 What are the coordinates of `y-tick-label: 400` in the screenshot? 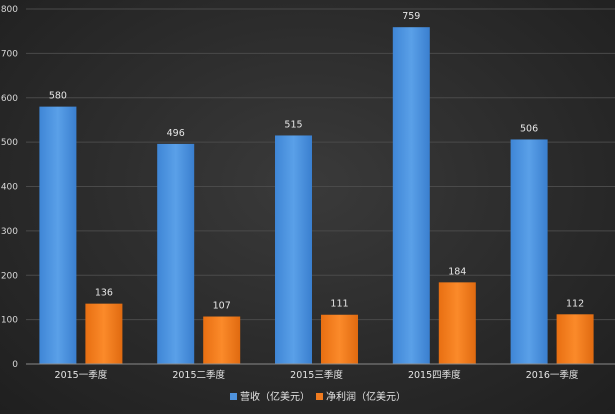 It's located at (9, 188).